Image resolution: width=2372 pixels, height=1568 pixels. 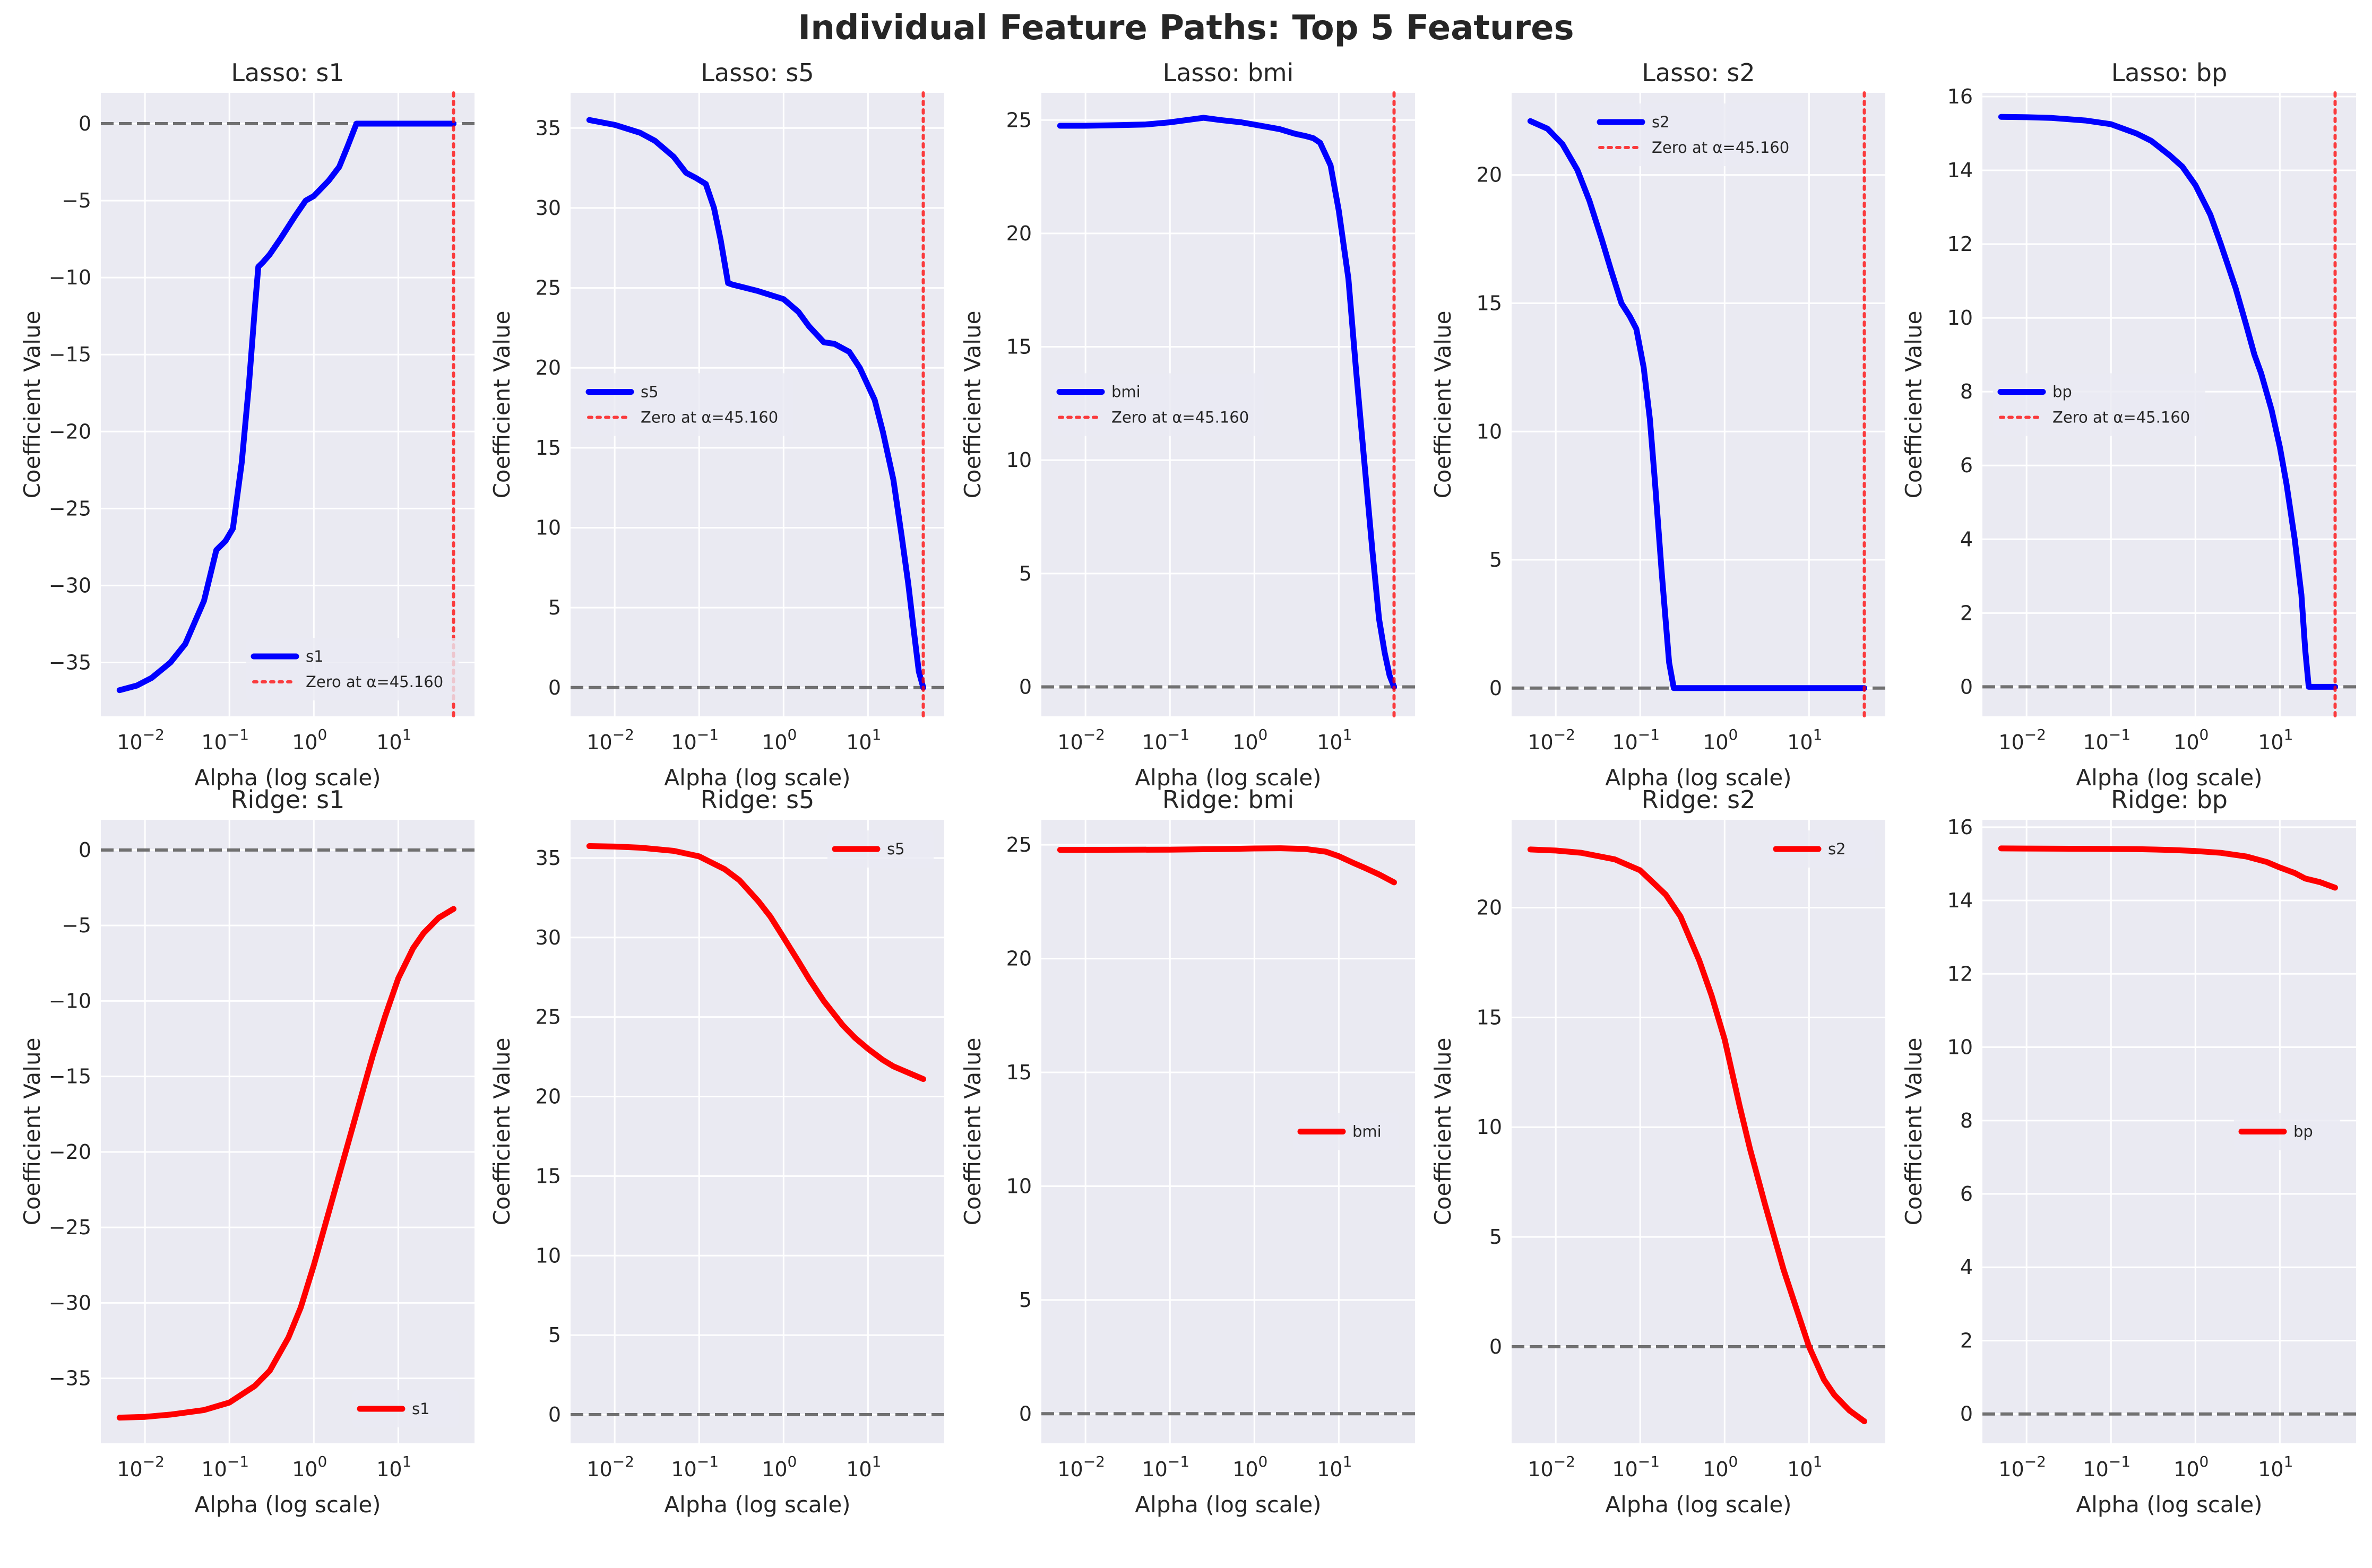 What do you see at coordinates (288, 799) in the screenshot?
I see `panel-title: Ridge: s1` at bounding box center [288, 799].